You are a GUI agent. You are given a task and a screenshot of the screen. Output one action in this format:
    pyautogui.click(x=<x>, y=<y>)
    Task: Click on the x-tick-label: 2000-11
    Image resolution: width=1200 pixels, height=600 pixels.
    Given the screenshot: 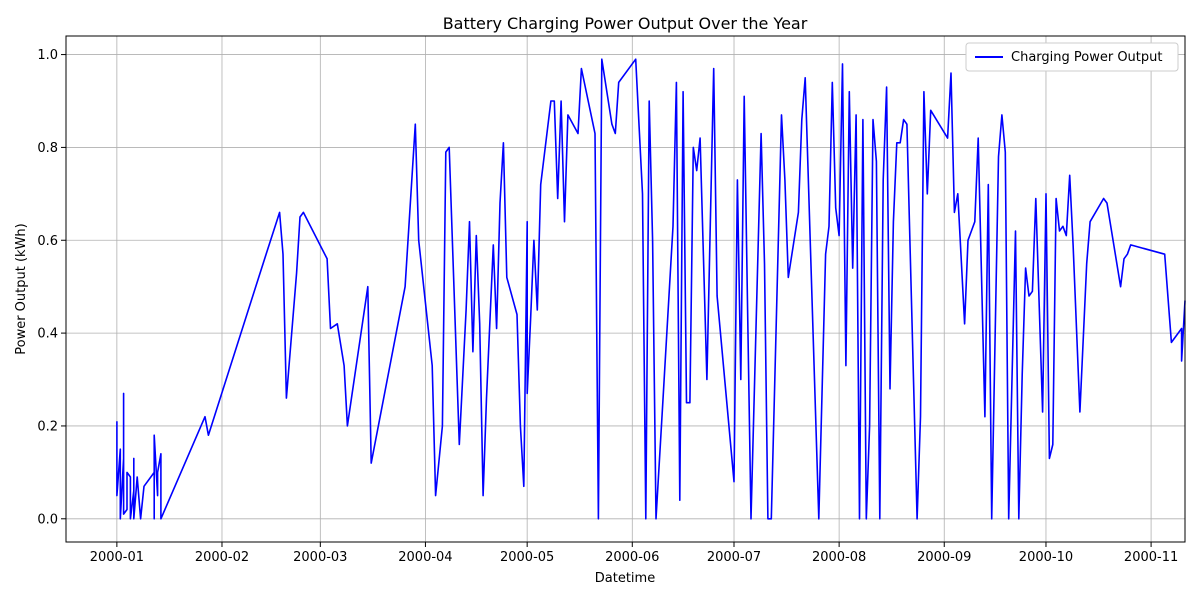 What is the action you would take?
    pyautogui.click(x=1151, y=557)
    